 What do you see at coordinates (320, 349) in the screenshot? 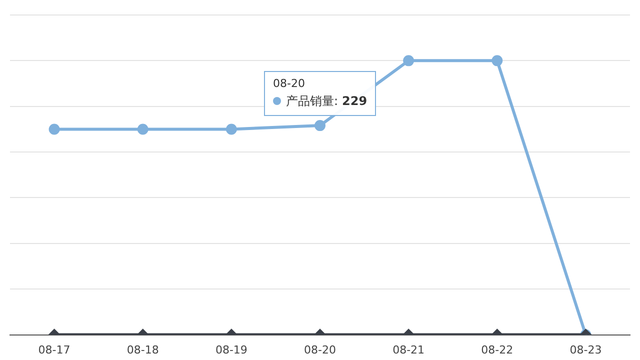
I see `x-tick-label: 08-20` at bounding box center [320, 349].